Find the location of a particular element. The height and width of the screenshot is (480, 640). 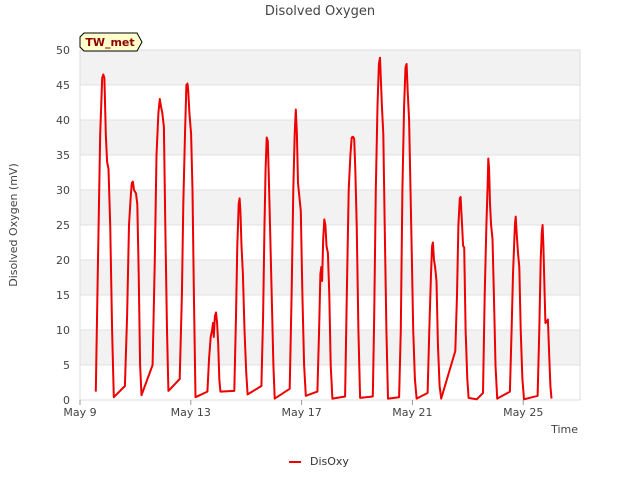

y-tick-label: 40 is located at coordinates (63, 120).